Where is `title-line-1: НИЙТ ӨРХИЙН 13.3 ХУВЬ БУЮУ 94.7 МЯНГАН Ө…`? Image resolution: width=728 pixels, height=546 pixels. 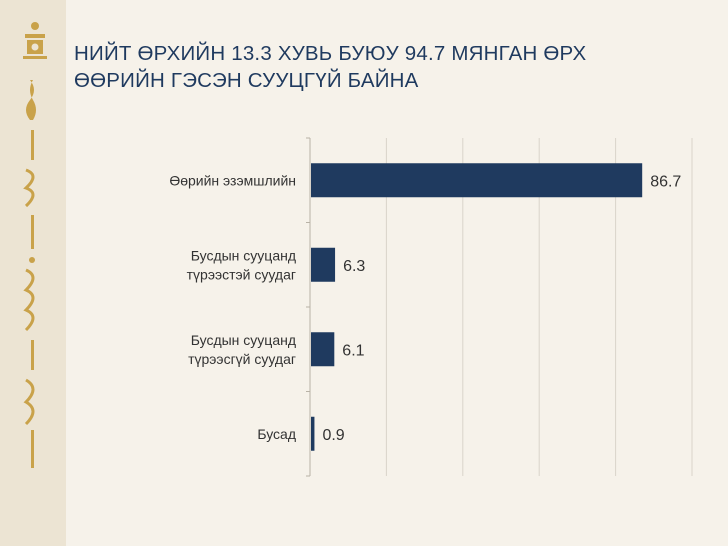 title-line-1: НИЙТ ӨРХИЙН 13.3 ХУВЬ БУЮУ 94.7 МЯНГАН Ө… is located at coordinates (330, 53).